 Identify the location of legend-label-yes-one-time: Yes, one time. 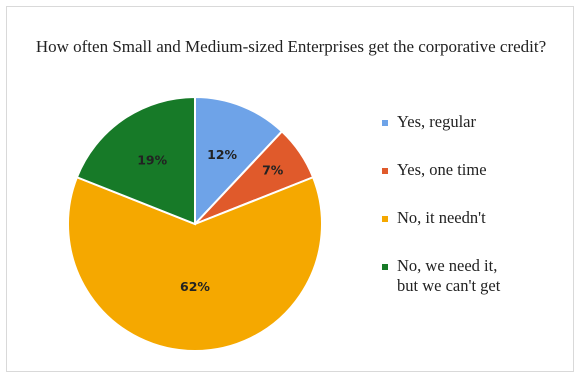
(442, 169).